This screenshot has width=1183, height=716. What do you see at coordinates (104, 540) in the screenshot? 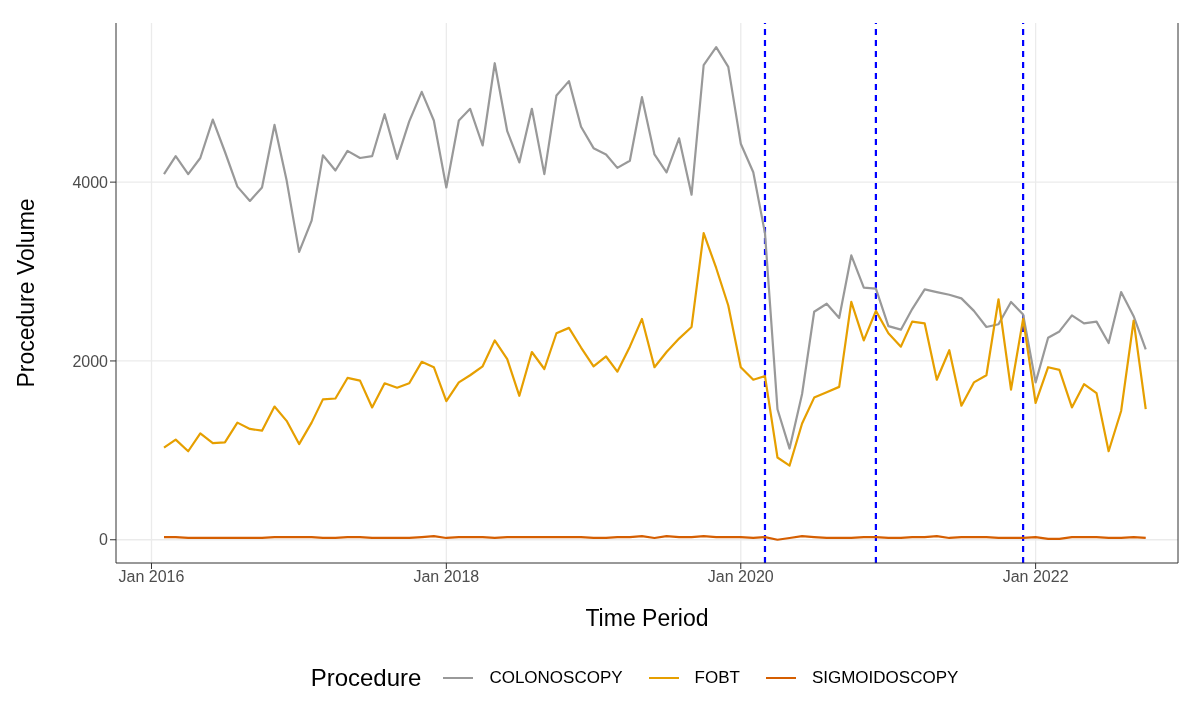
I see `y-tick-label: 0` at bounding box center [104, 540].